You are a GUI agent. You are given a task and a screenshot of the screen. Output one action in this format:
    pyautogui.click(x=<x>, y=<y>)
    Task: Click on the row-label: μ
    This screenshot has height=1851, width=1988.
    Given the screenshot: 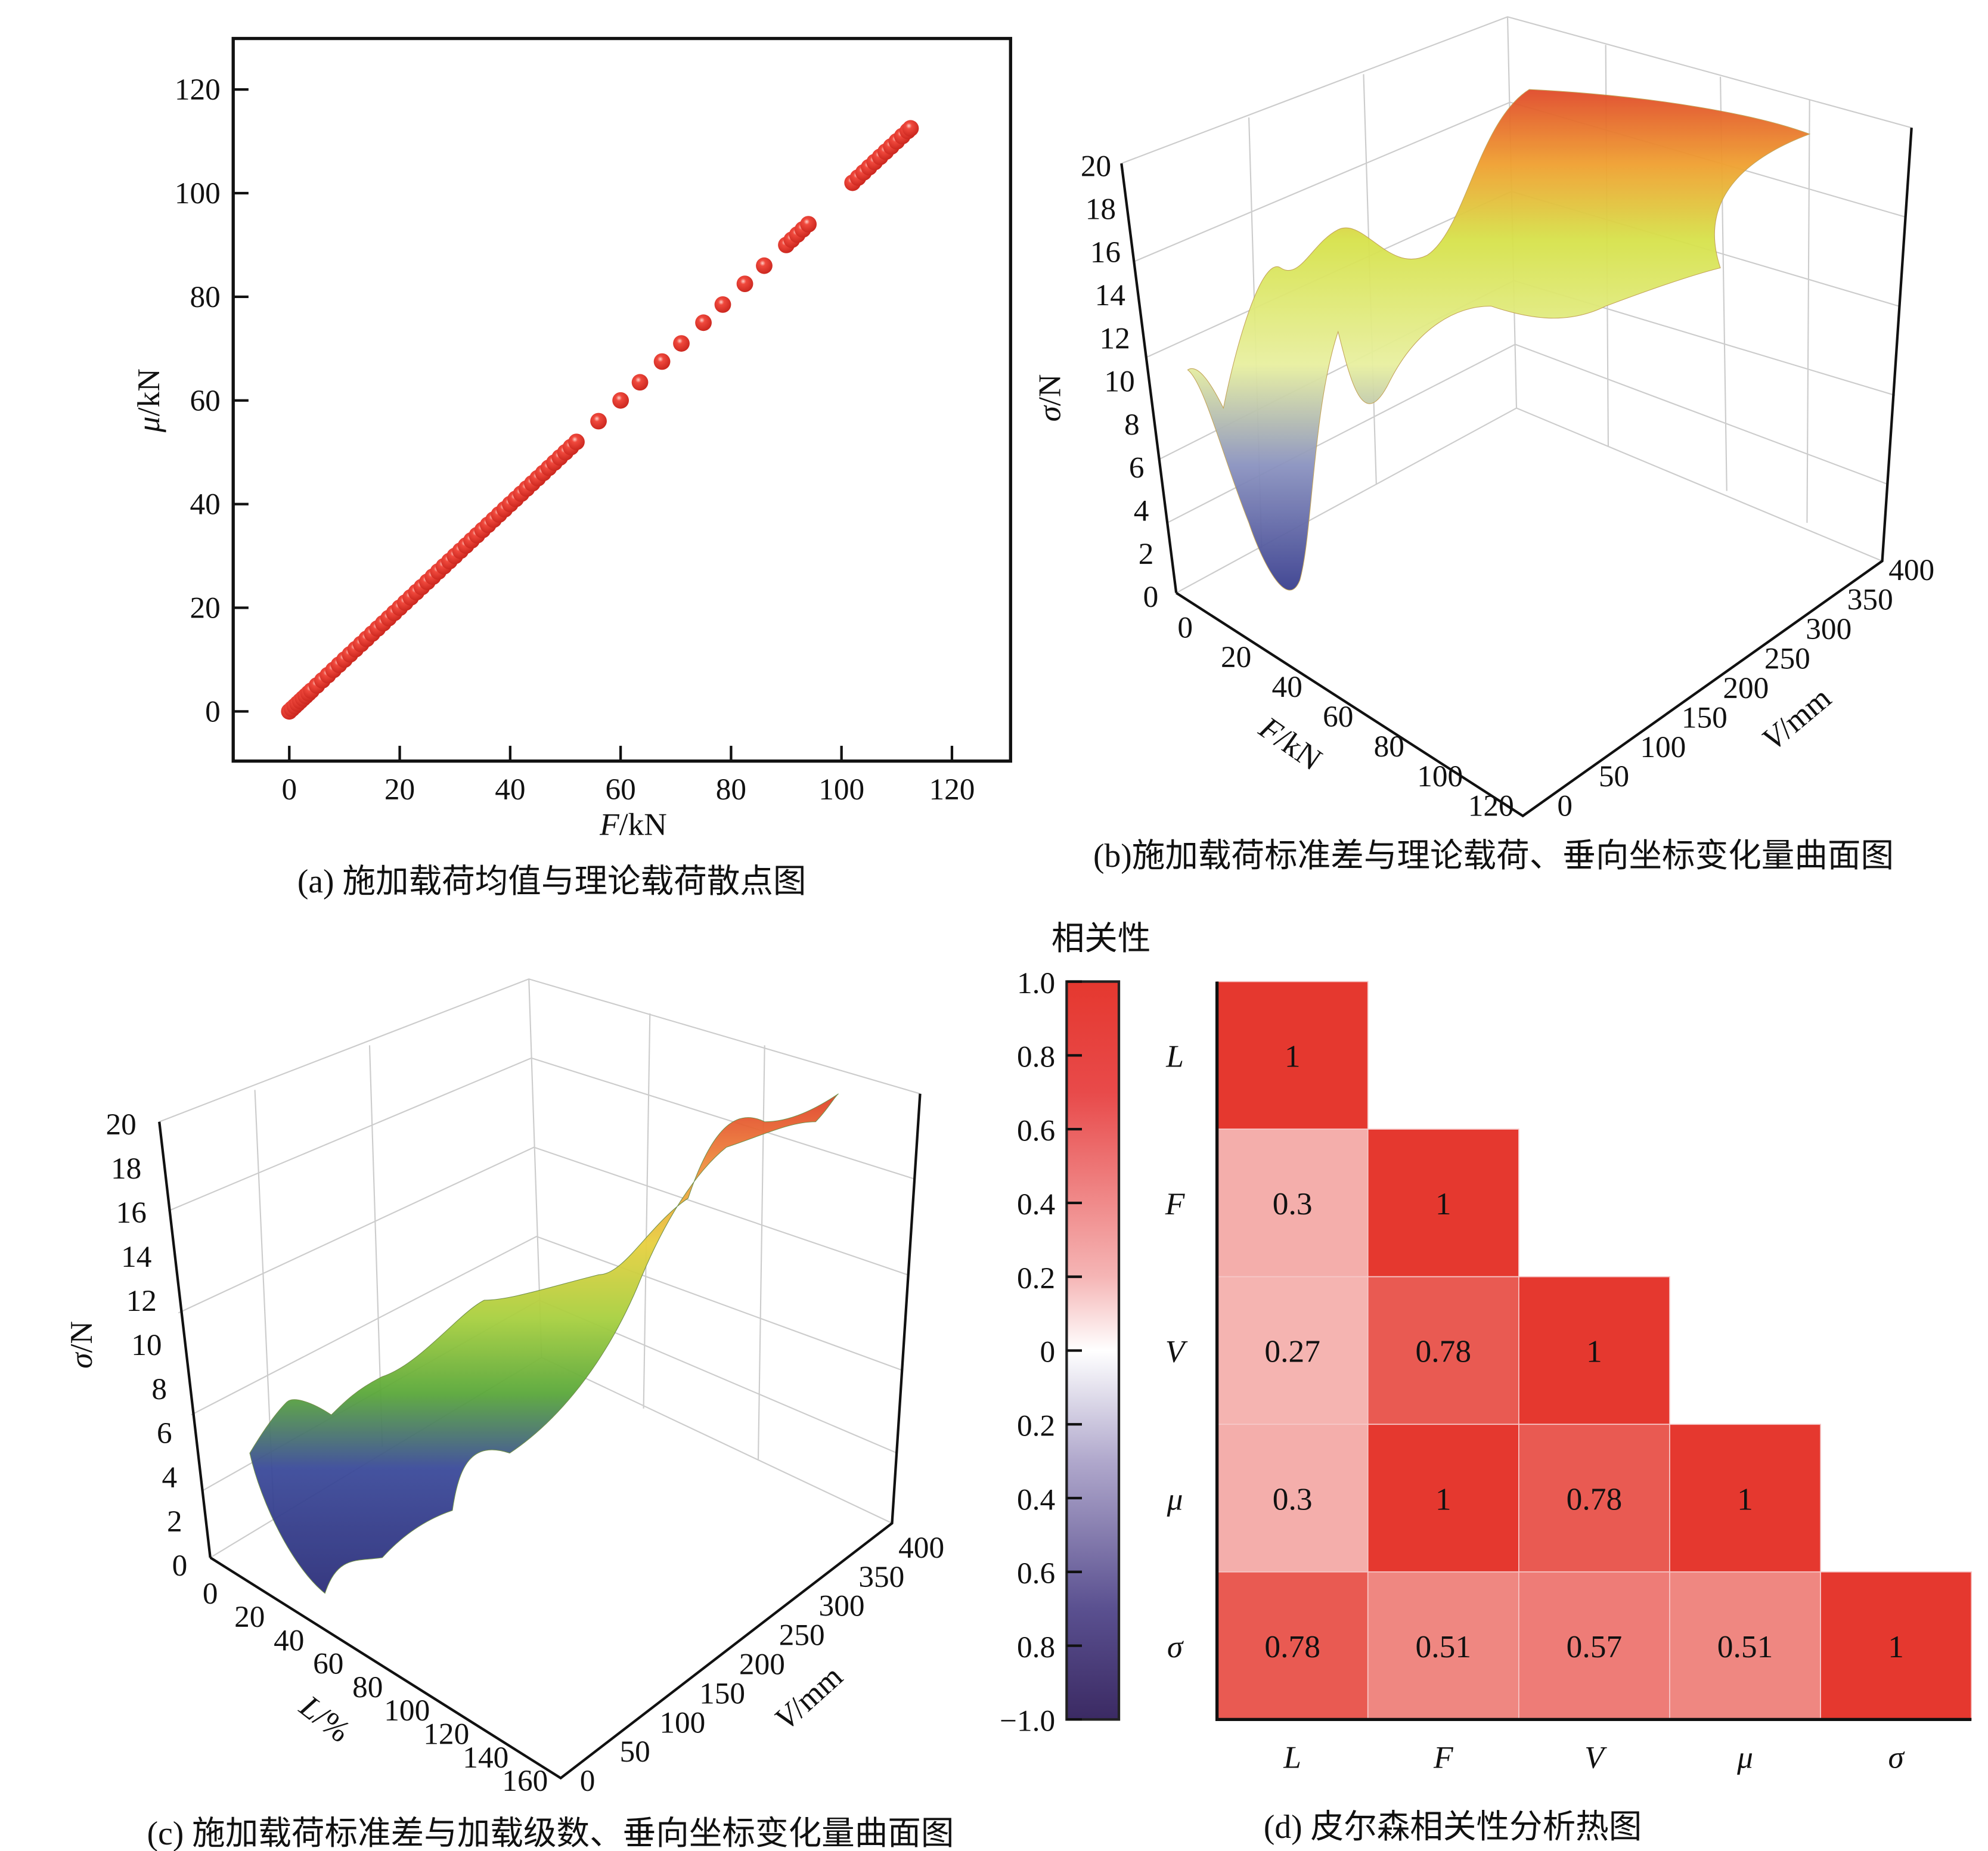 What is the action you would take?
    pyautogui.click(x=1175, y=1499)
    